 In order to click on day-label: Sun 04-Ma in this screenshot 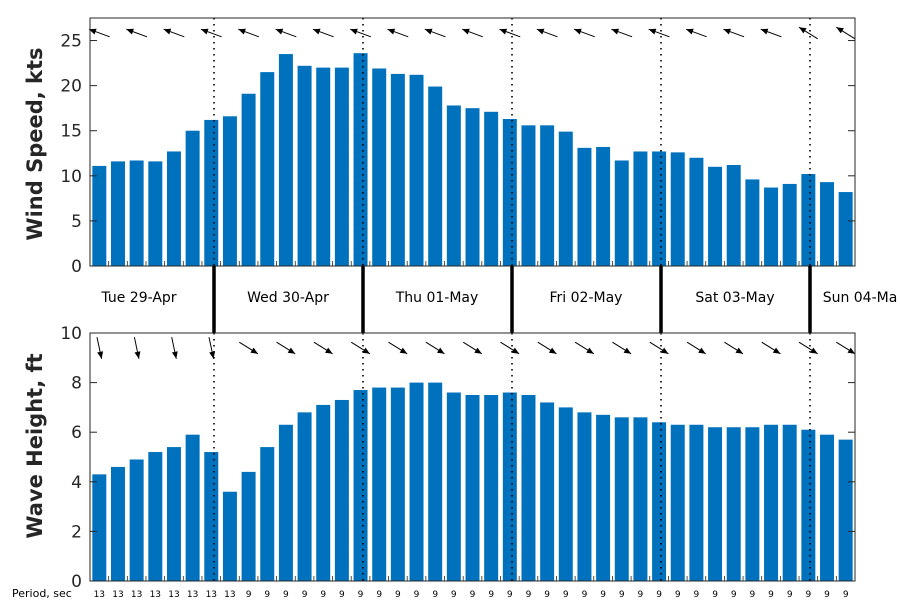, I will do `click(860, 298)`.